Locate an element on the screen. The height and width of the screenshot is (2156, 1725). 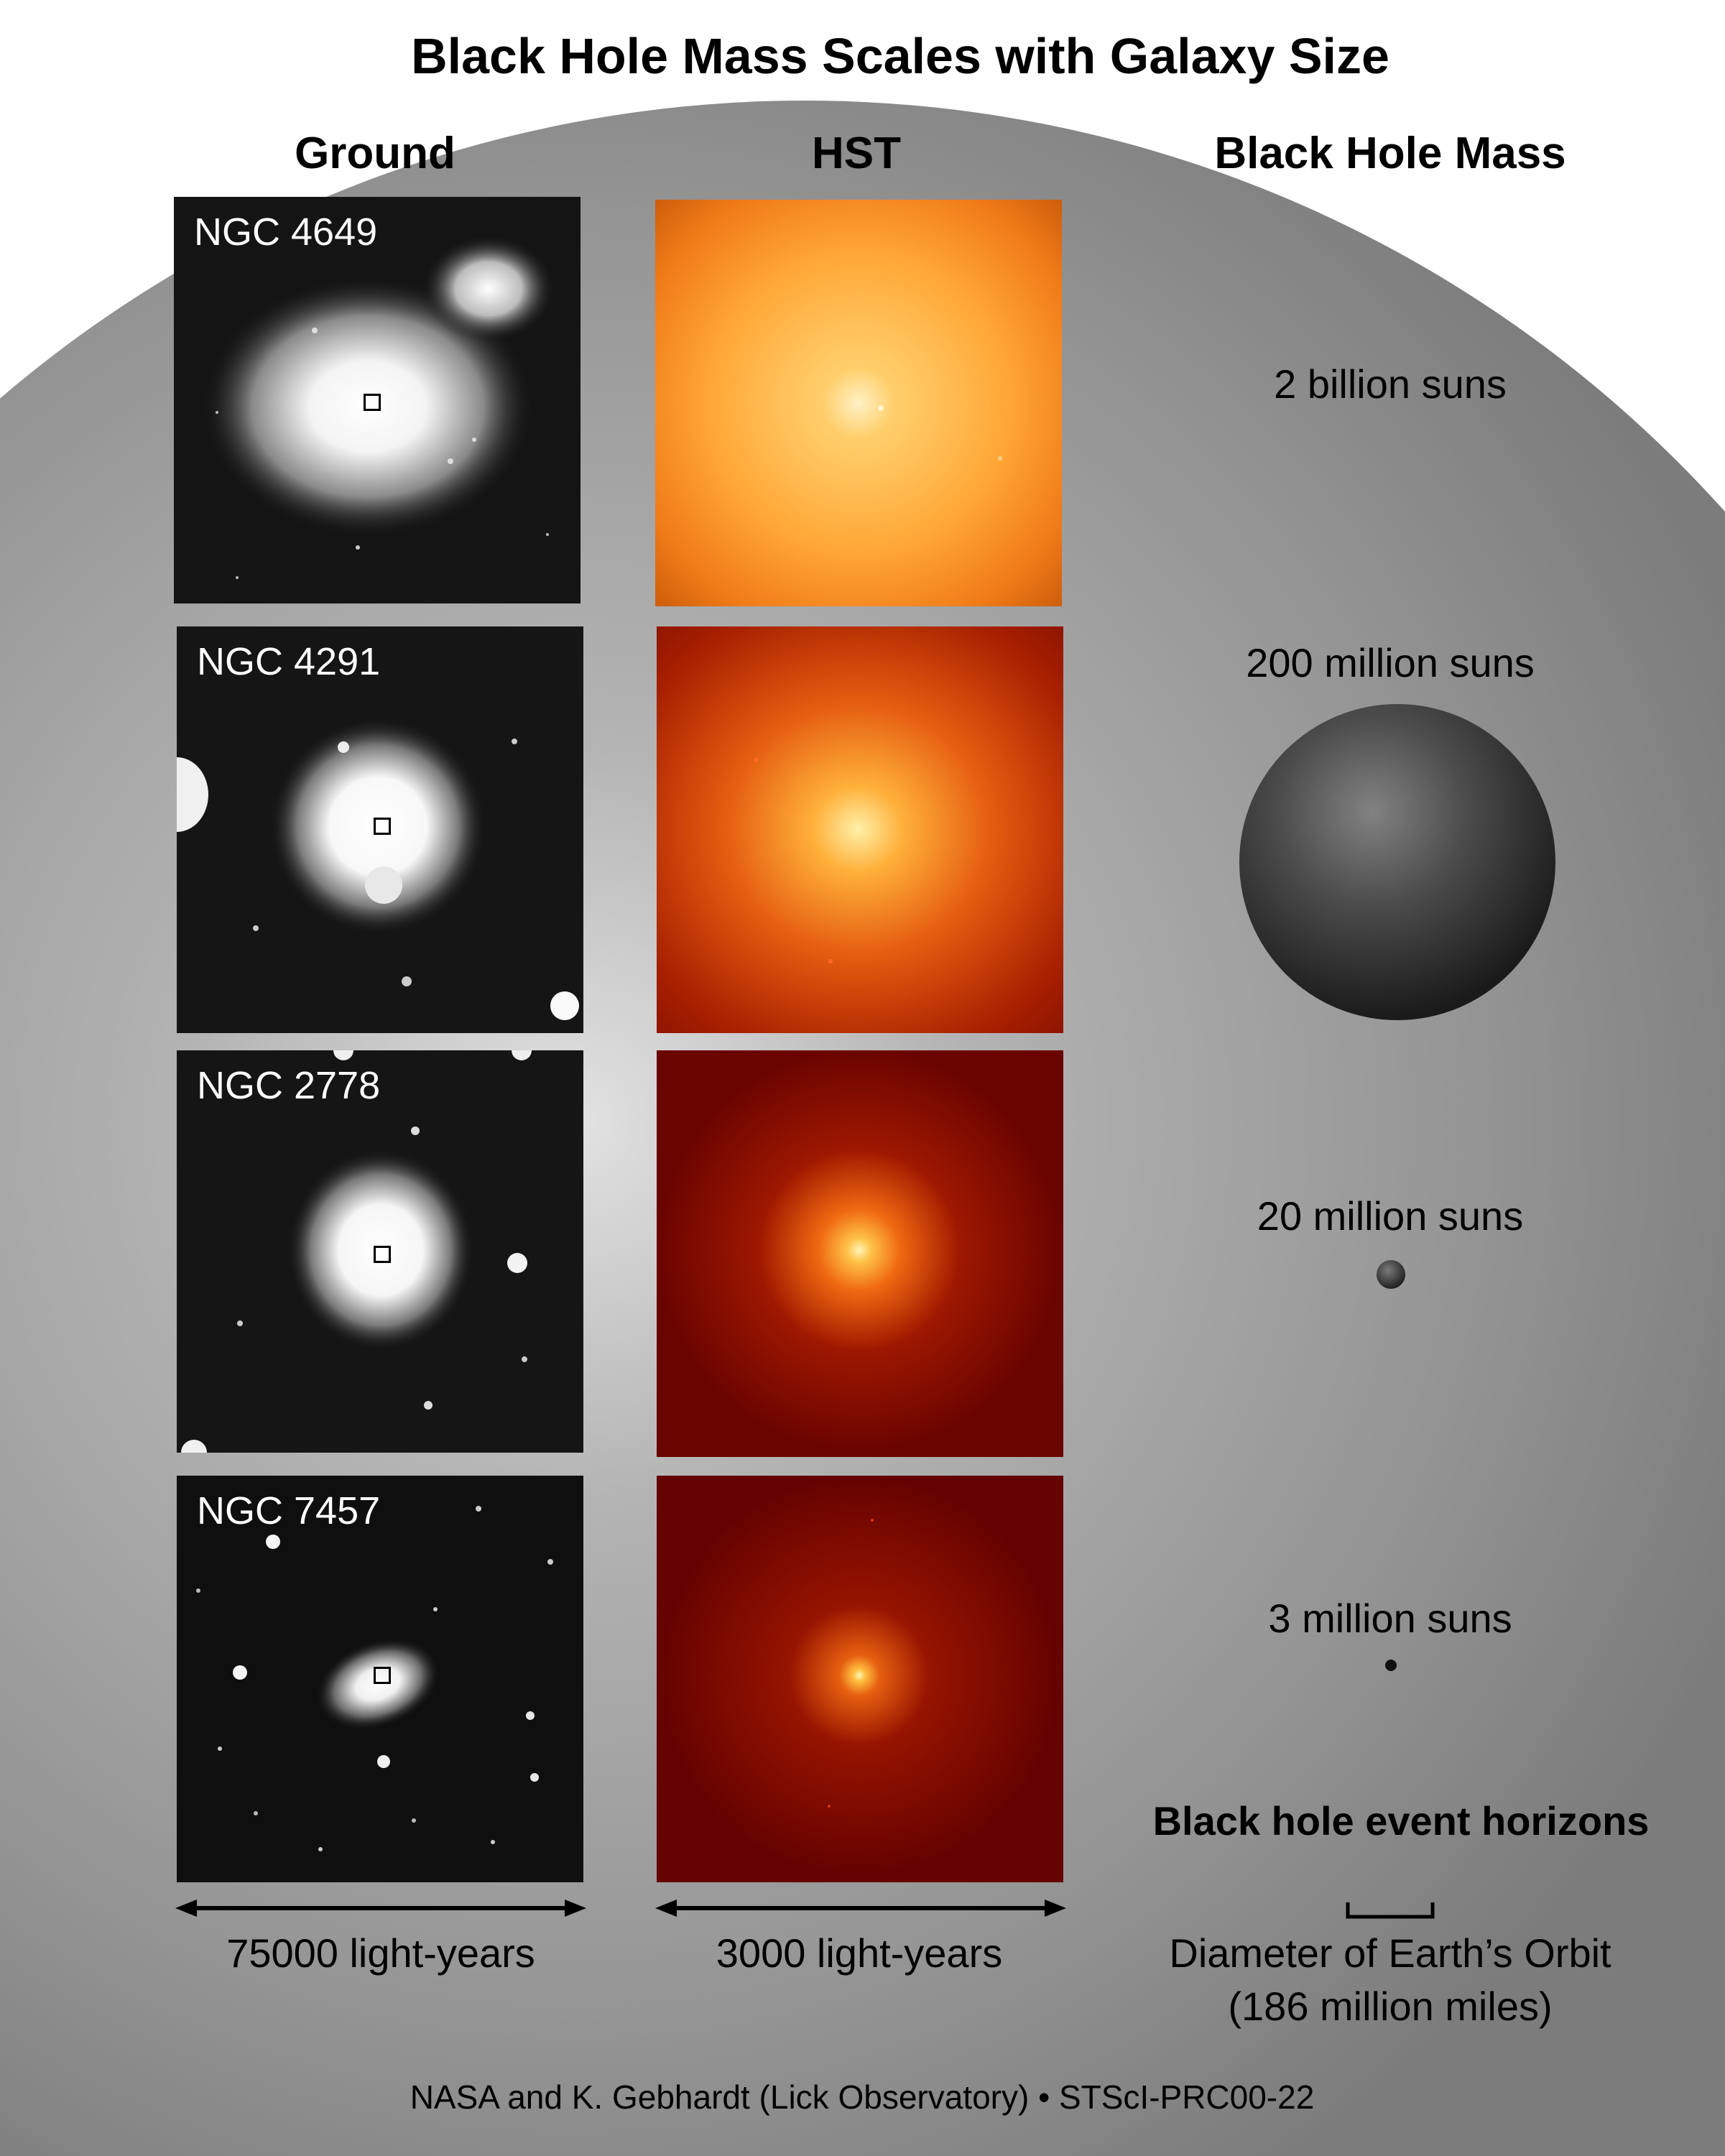
earth-orbit-scale-bar is located at coordinates (1391, 1910).